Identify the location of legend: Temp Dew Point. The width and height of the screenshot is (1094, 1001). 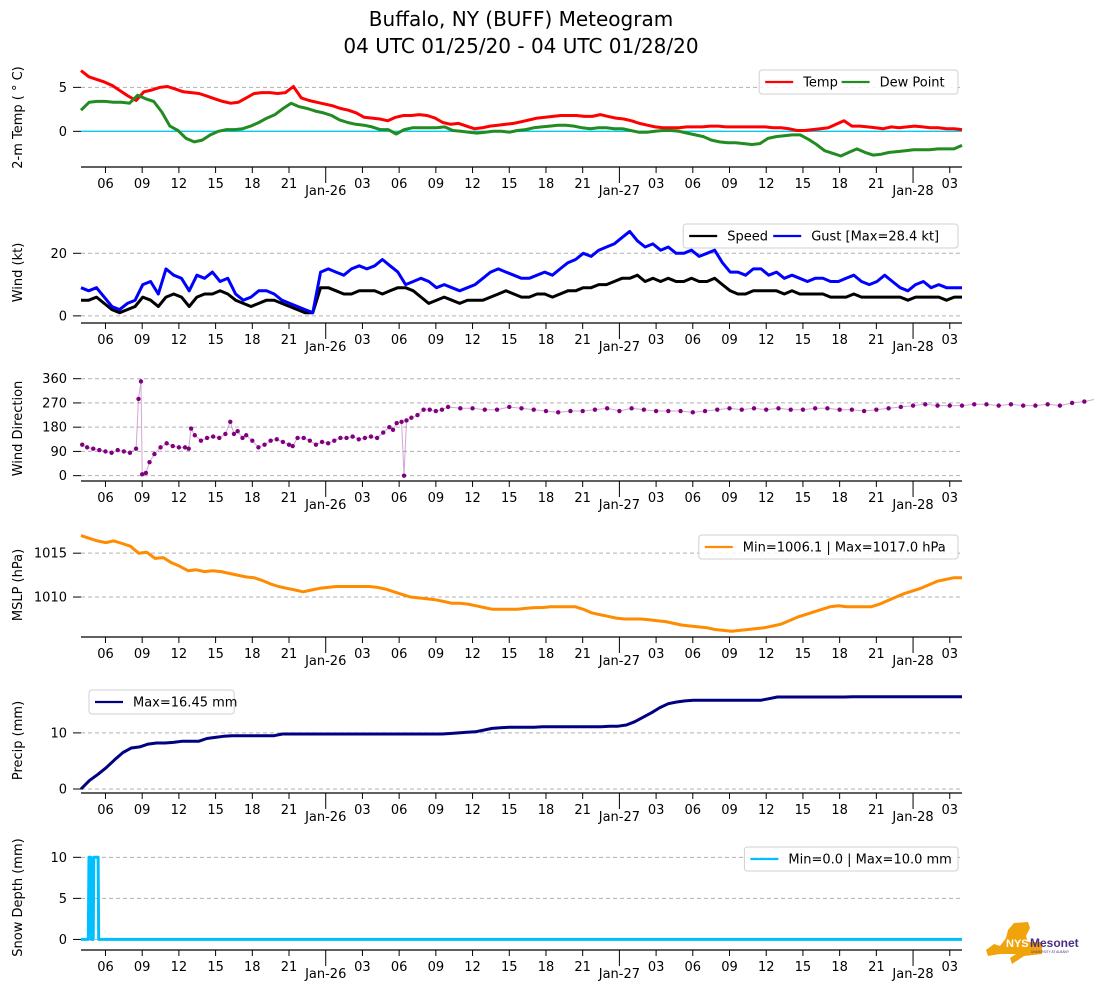
(858, 82).